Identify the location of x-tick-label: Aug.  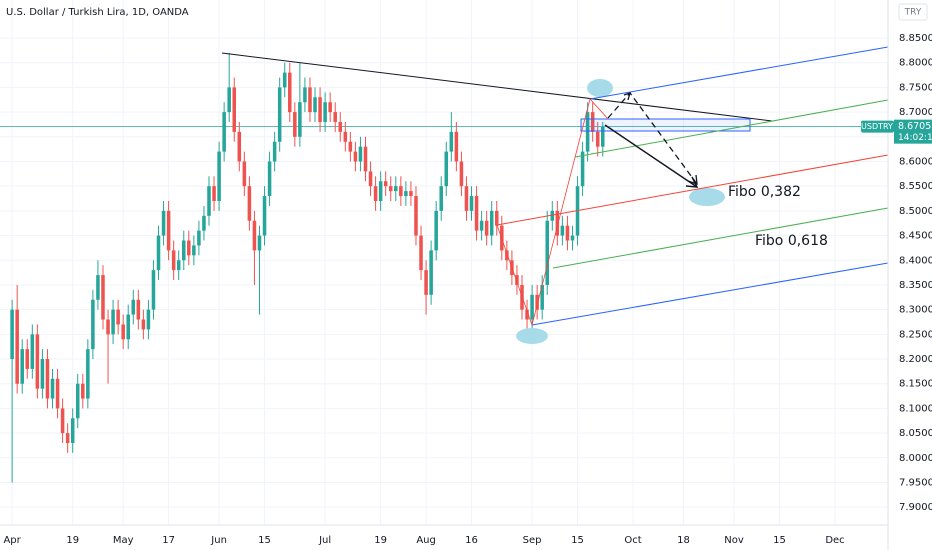
(426, 540).